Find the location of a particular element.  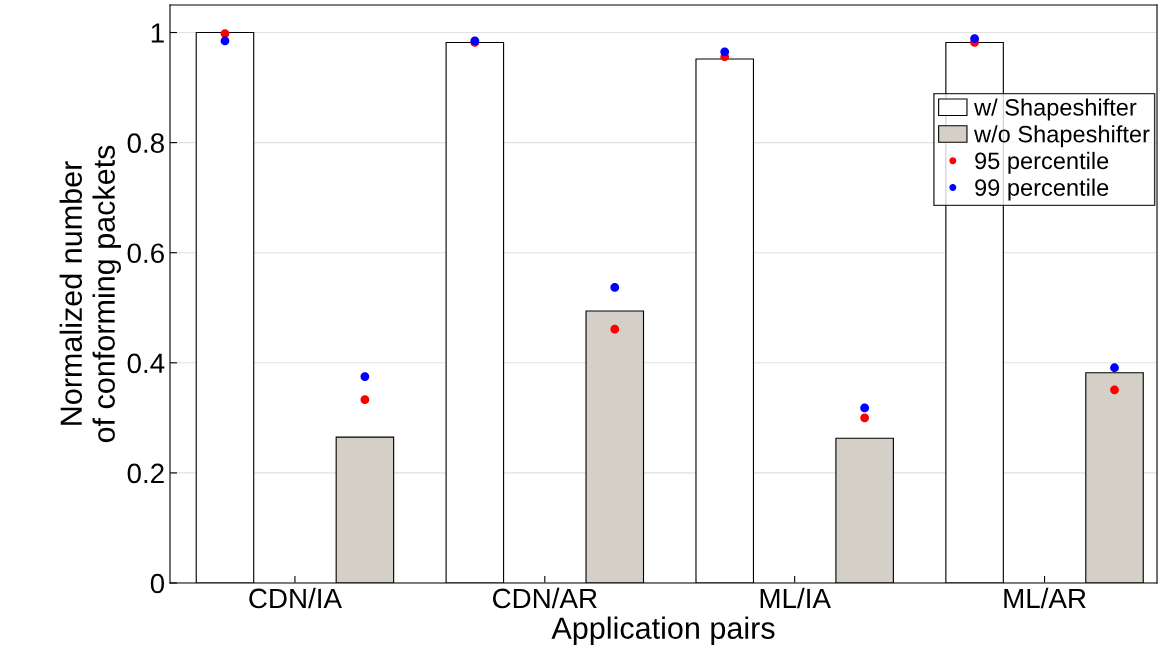

y-axis-title: Normalized number of conforming packets is located at coordinates (90, 294).